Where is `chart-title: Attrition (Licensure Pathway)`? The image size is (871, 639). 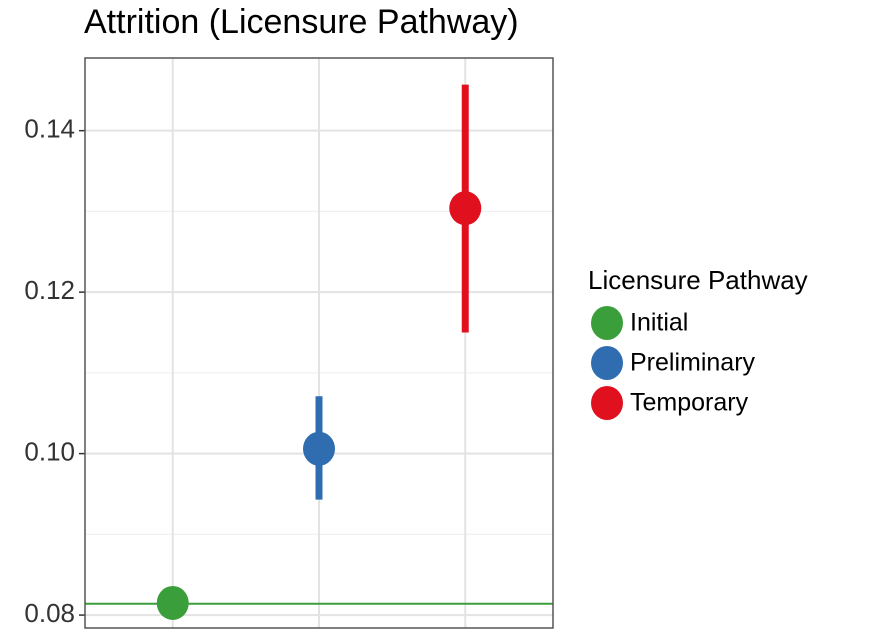
chart-title: Attrition (Licensure Pathway) is located at coordinates (301, 22).